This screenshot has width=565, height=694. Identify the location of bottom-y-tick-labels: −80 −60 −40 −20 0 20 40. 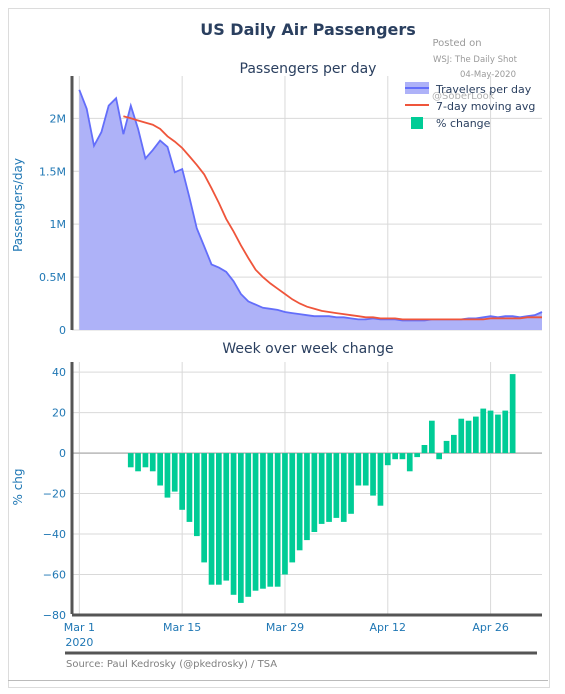
(54, 494).